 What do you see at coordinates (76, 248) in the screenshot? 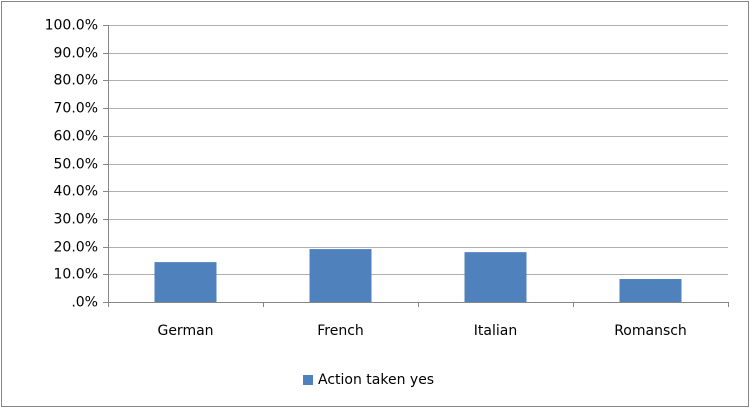
I see `y-tick-label: 20.0%` at bounding box center [76, 248].